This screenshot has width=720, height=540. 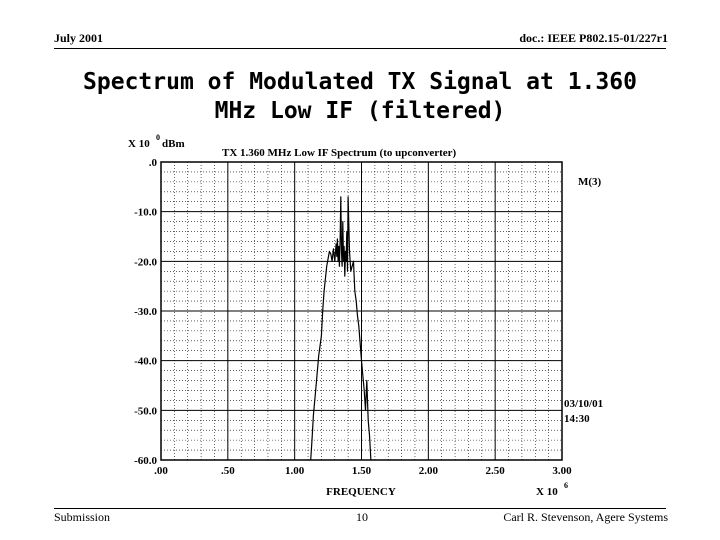 What do you see at coordinates (173, 144) in the screenshot?
I see `y-unit-label: dBm` at bounding box center [173, 144].